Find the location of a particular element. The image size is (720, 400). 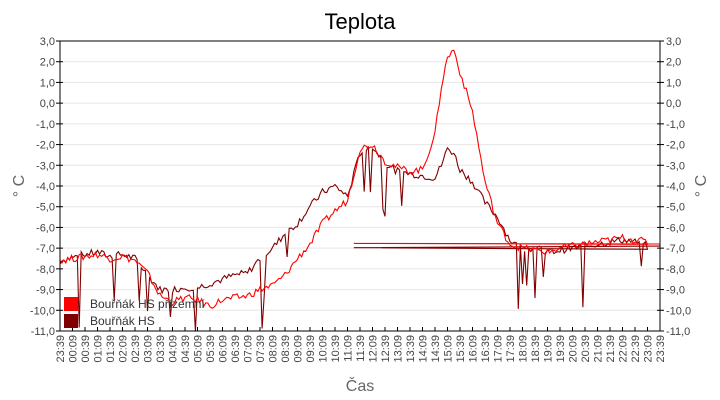

x-tick-label: 22:09 is located at coordinates (624, 349).